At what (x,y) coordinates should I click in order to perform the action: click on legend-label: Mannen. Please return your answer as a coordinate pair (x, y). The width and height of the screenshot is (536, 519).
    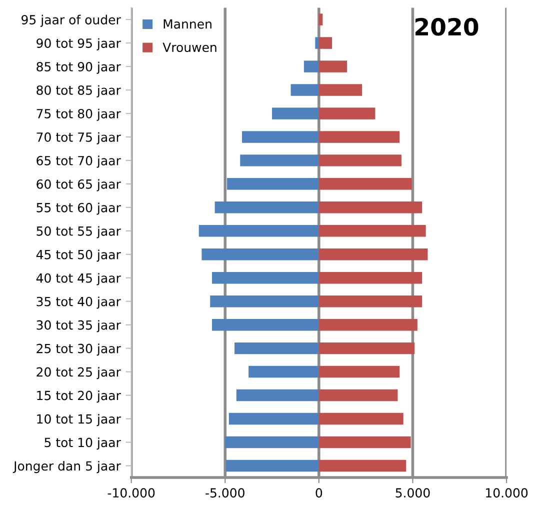
    Looking at the image, I should click on (188, 24).